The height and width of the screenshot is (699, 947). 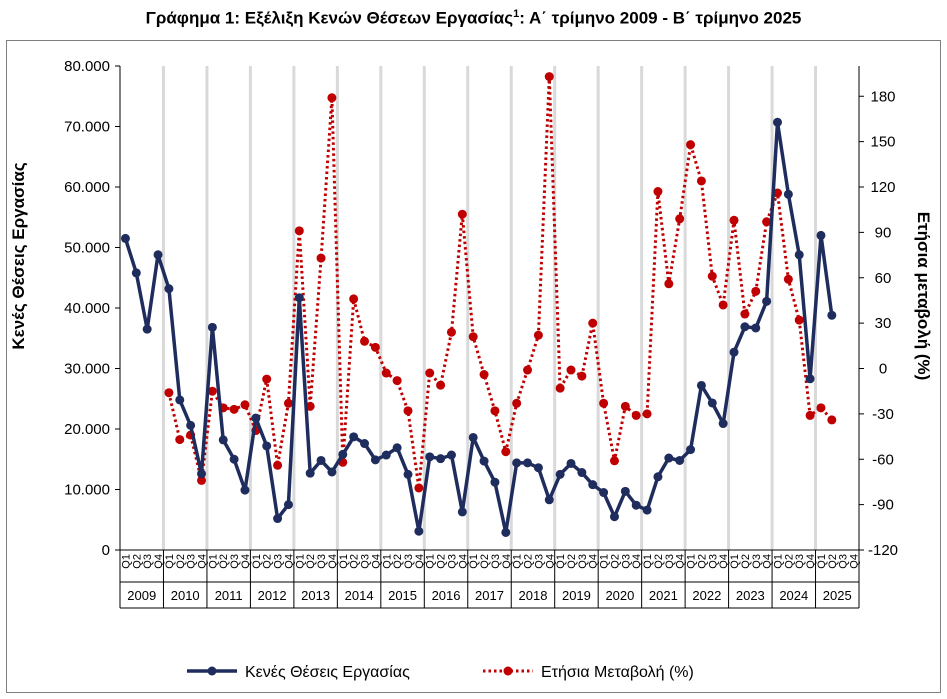 I want to click on year-label: 2011, so click(x=229, y=595).